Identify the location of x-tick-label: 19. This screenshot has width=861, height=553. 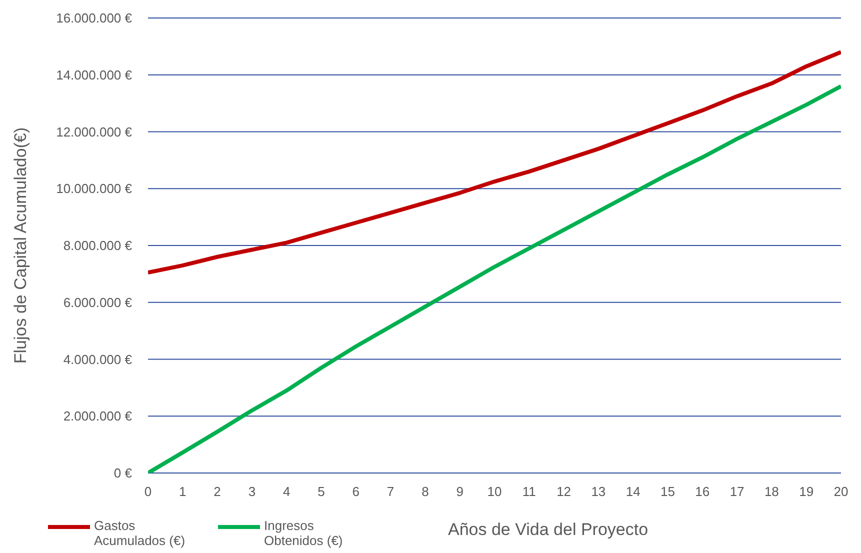
(806, 492).